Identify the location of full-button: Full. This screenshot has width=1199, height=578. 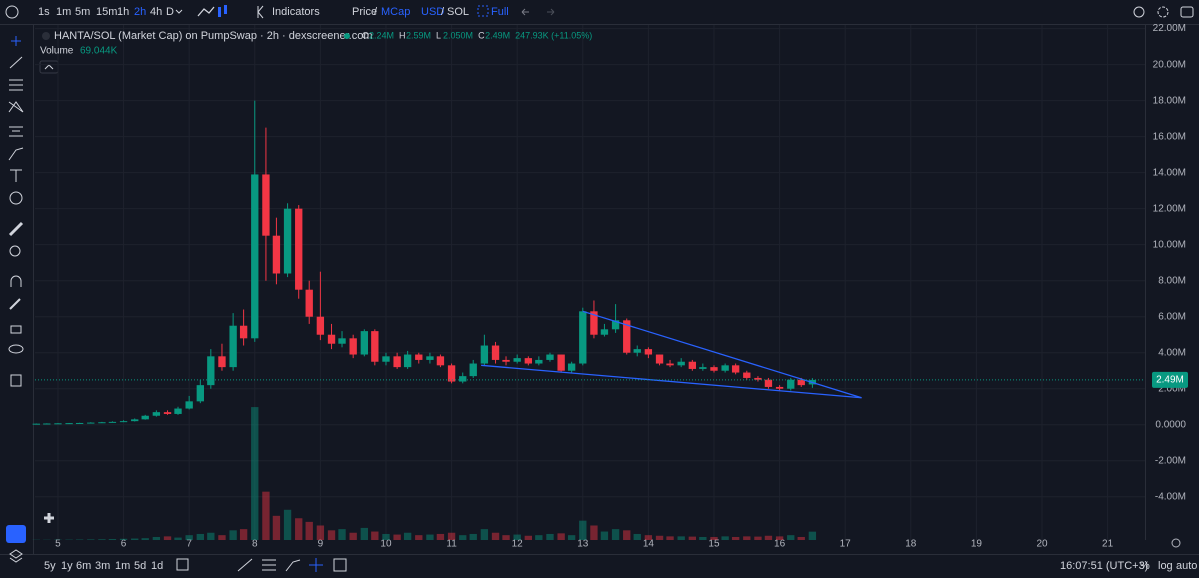
(500, 12).